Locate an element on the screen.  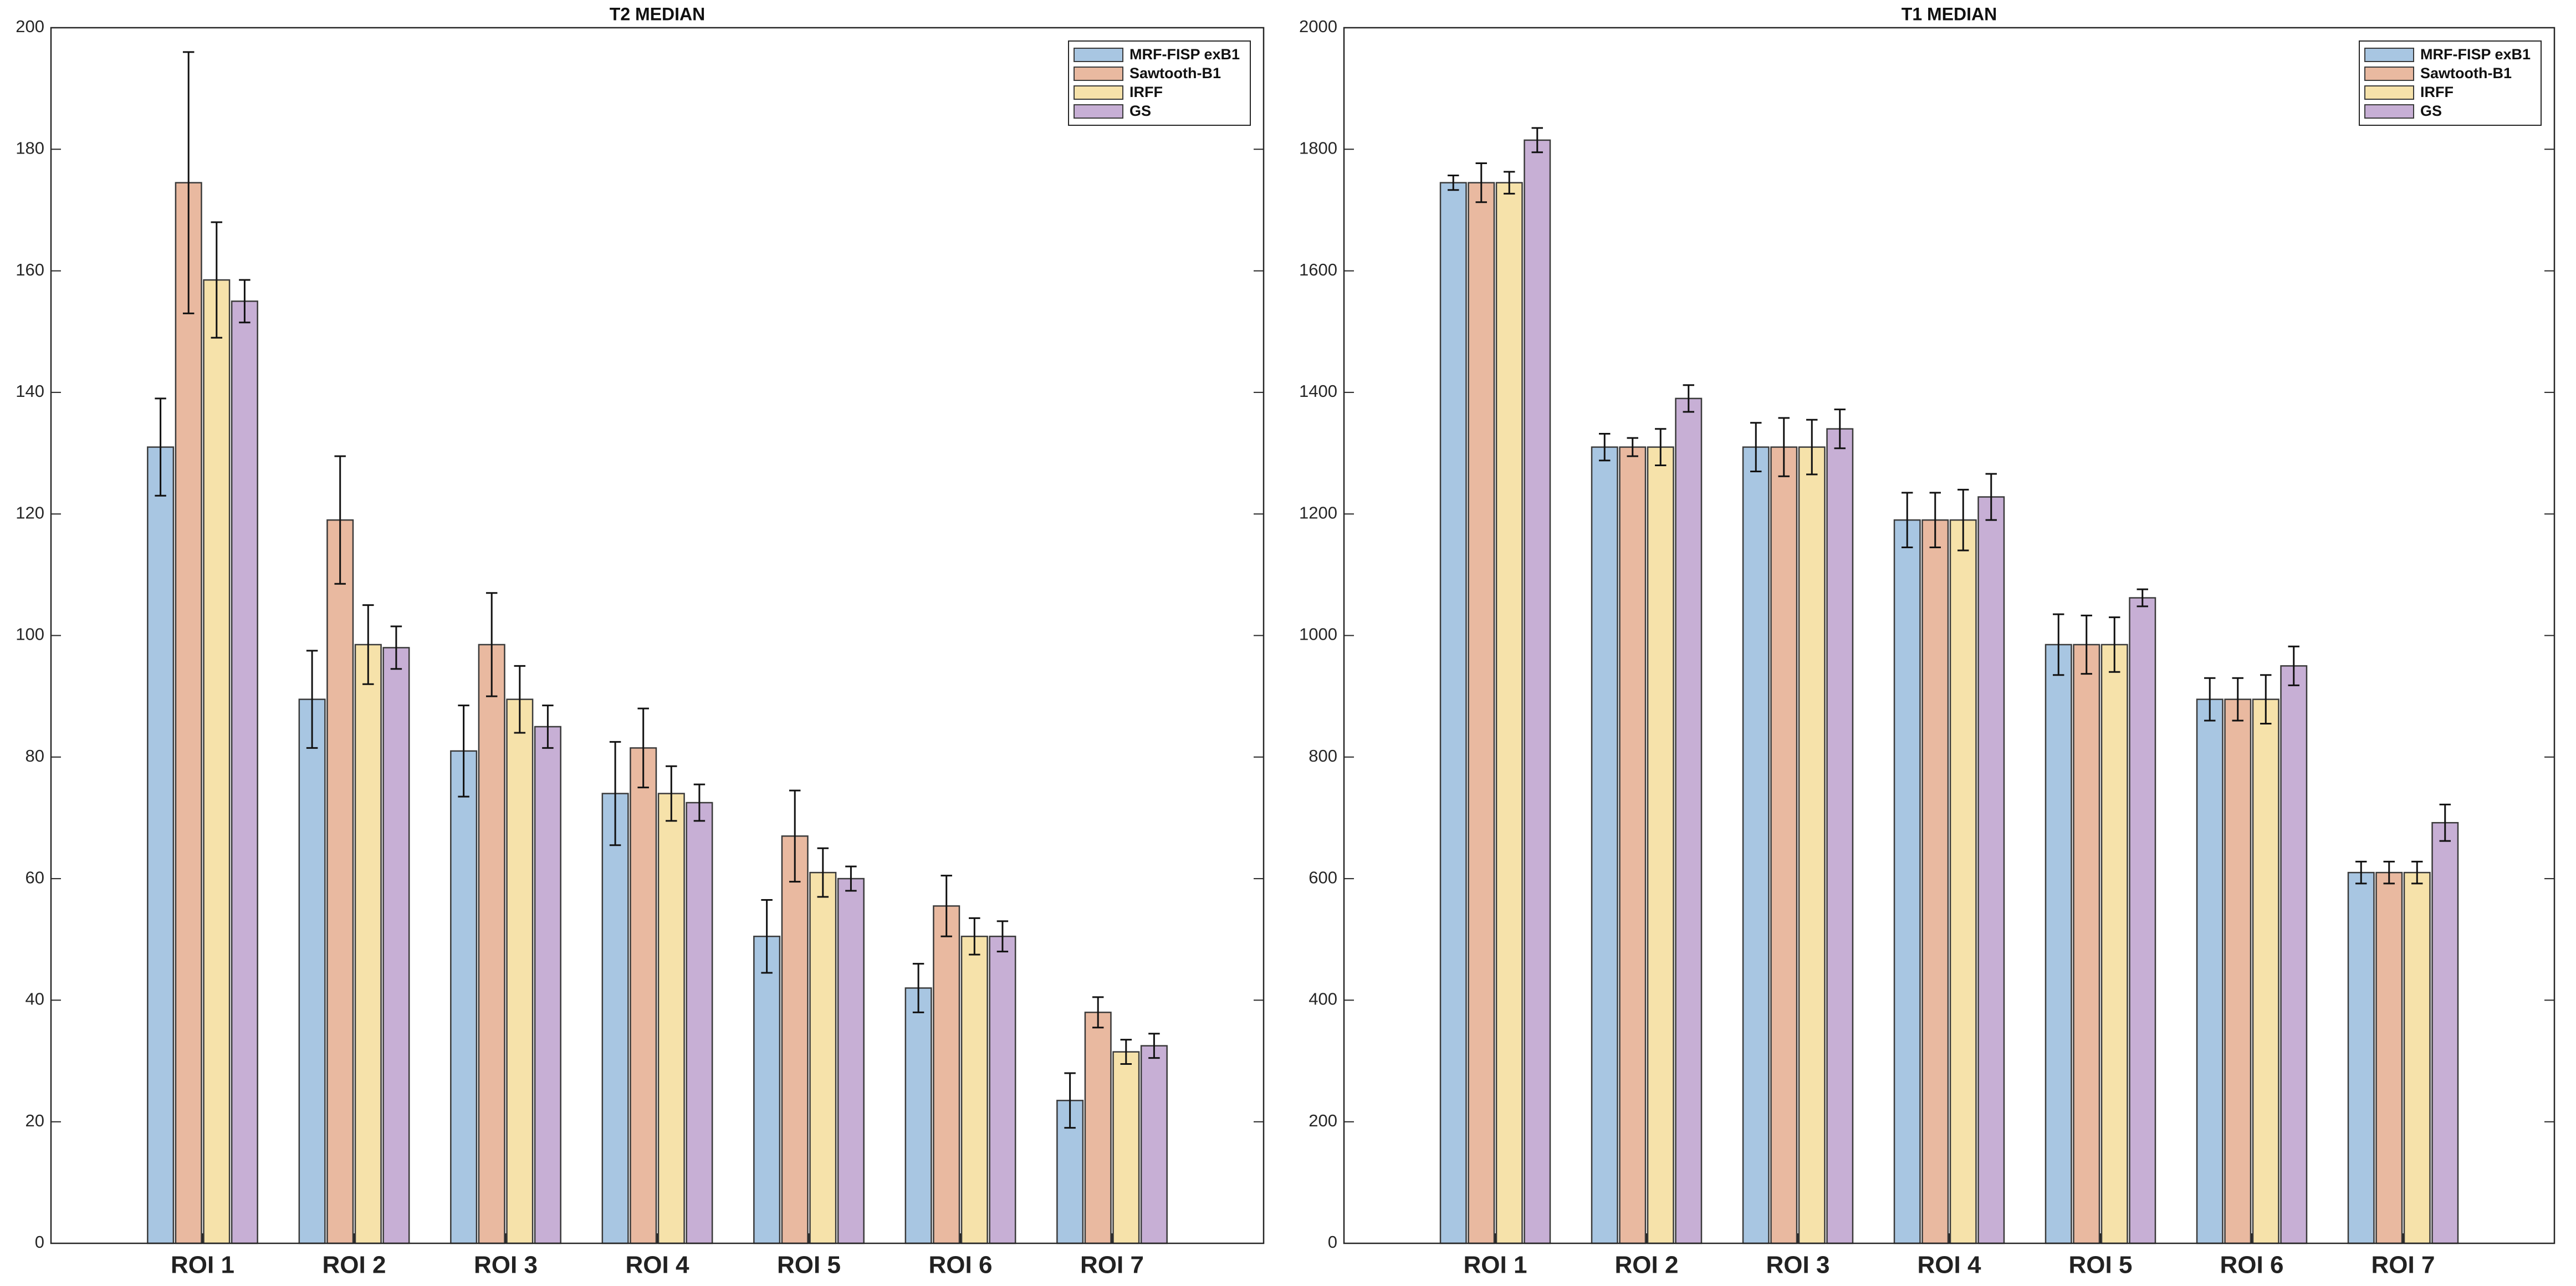
y-tick-label: 60 is located at coordinates (34, 877).